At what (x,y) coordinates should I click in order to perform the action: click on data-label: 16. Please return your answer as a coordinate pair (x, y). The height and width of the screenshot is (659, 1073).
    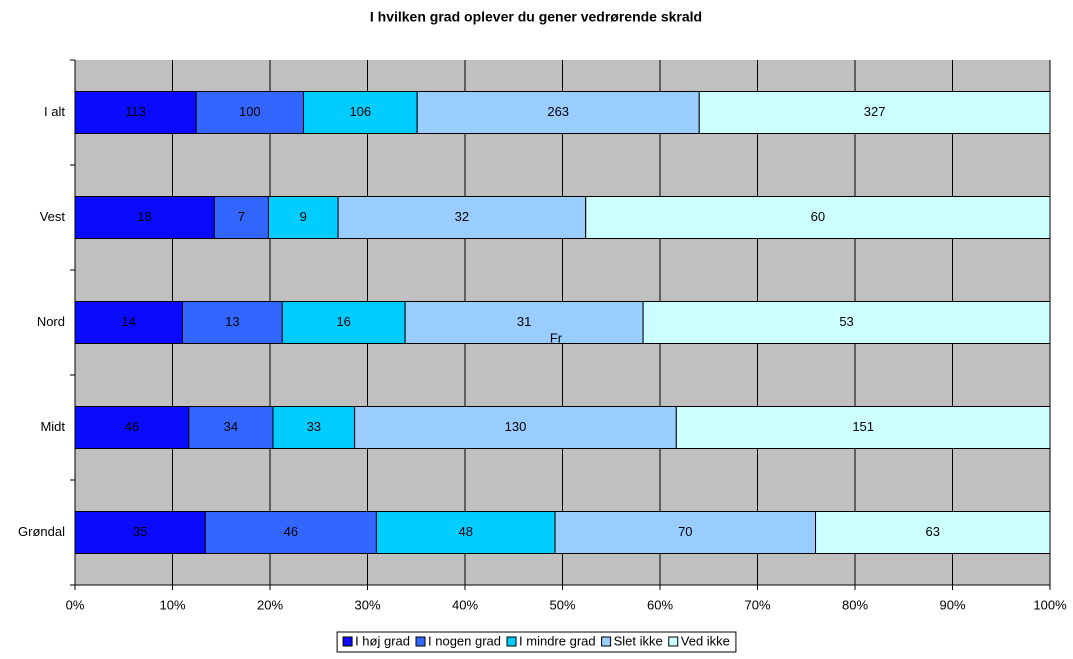
    Looking at the image, I should click on (343, 321).